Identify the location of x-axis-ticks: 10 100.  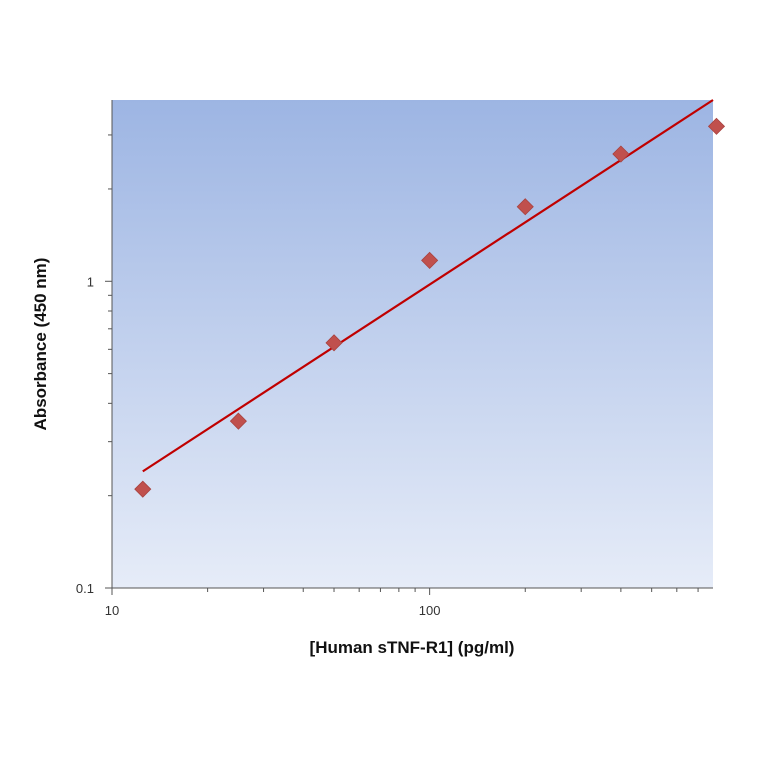
(402, 603).